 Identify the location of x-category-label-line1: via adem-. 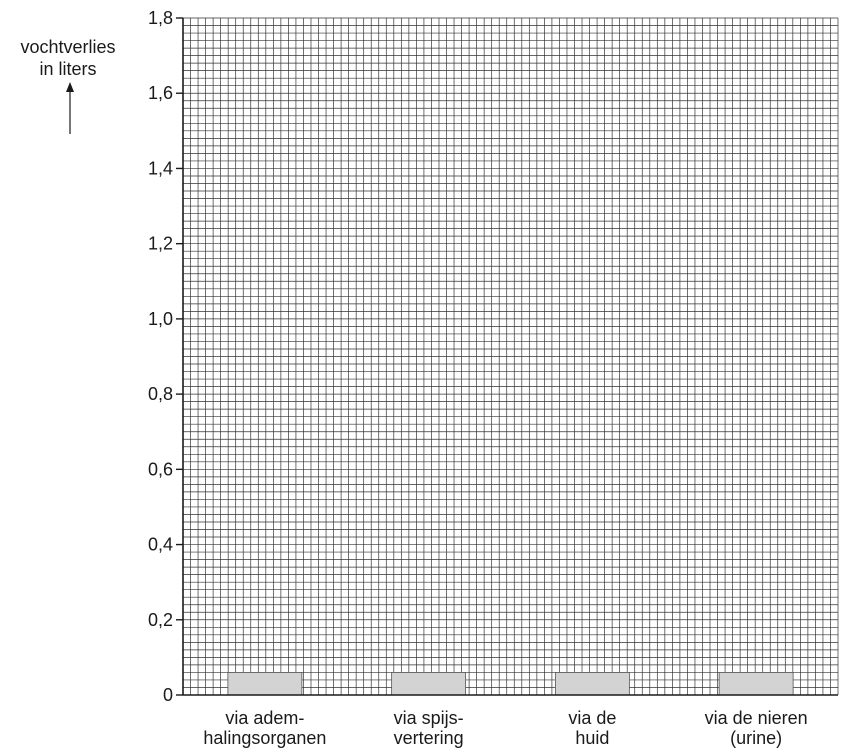
(265, 718).